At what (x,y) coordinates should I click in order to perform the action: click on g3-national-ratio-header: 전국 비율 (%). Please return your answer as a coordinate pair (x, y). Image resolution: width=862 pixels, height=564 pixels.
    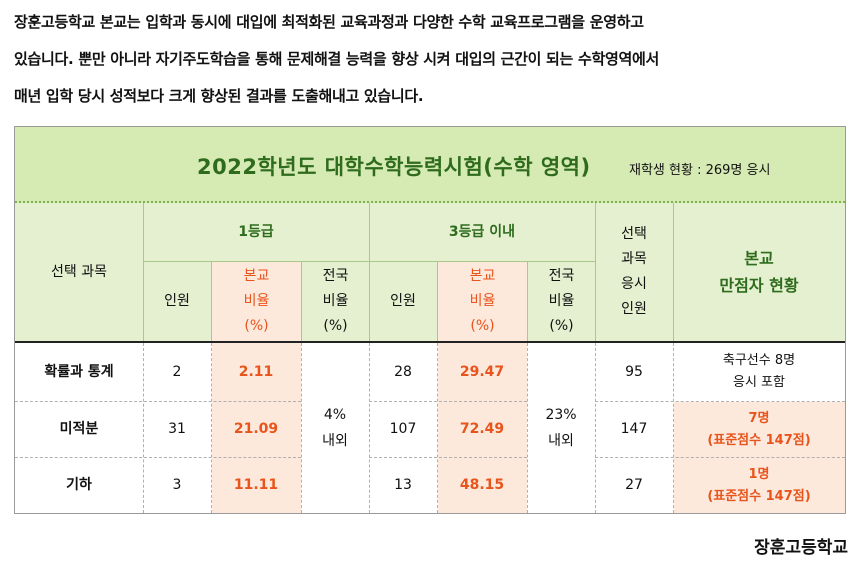
    Looking at the image, I should click on (561, 301).